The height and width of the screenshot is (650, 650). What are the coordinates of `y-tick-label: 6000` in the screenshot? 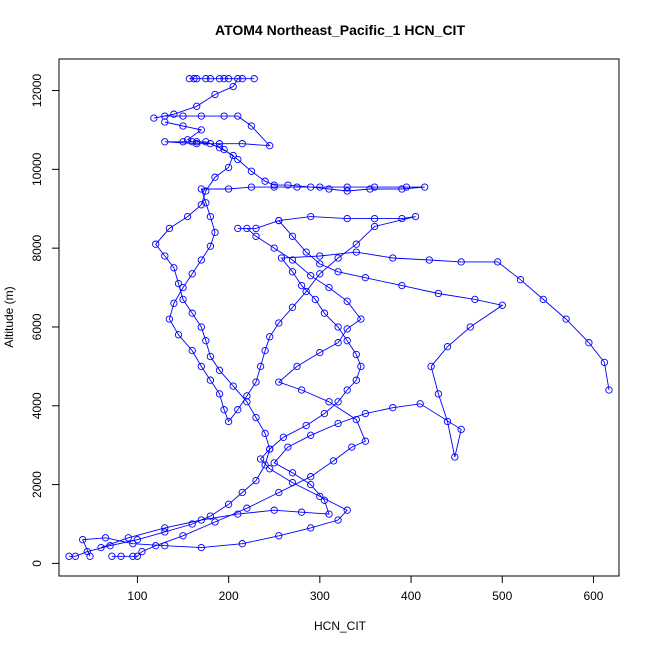 It's located at (37, 326).